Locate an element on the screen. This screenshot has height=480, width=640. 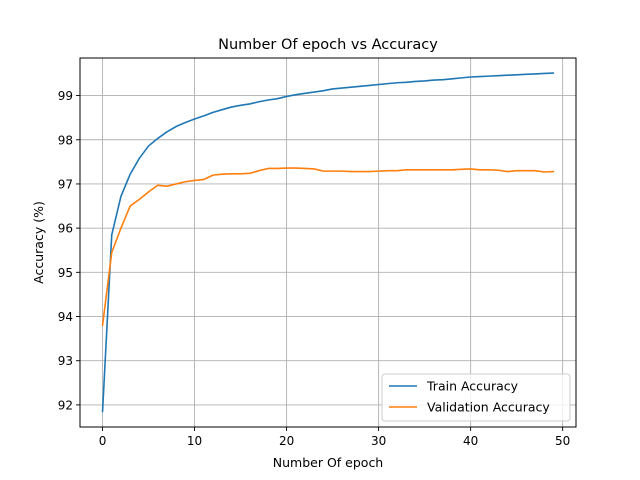
legend-label-validation: Validation Accuracy is located at coordinates (488, 407).